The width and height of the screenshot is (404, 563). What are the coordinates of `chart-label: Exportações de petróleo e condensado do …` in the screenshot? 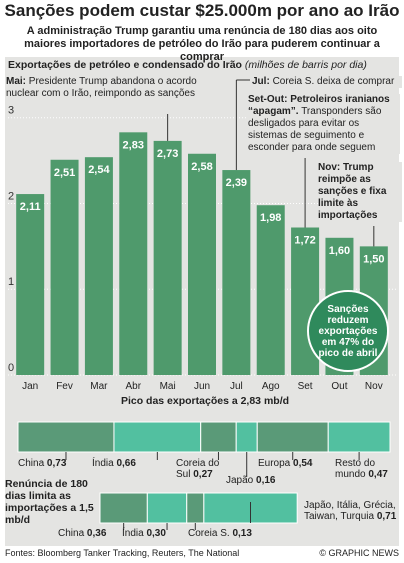 It's located at (187, 65).